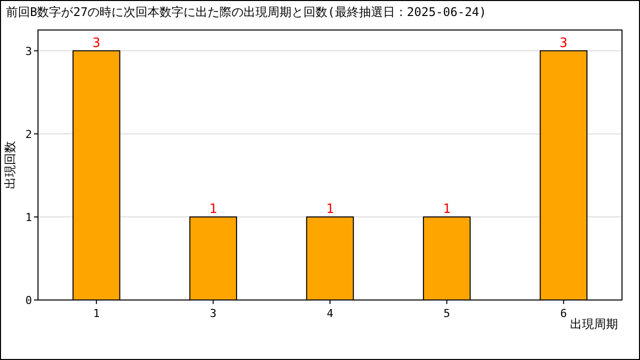 The image size is (640, 360). Describe the element at coordinates (96, 313) in the screenshot. I see `x-tick-label: 1` at that location.